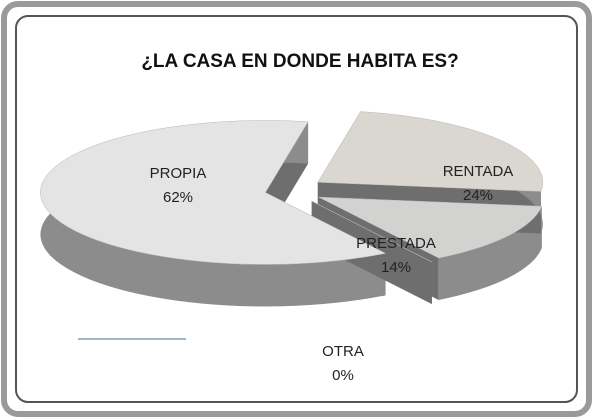  What do you see at coordinates (396, 267) in the screenshot?
I see `value-label: 14%` at bounding box center [396, 267].